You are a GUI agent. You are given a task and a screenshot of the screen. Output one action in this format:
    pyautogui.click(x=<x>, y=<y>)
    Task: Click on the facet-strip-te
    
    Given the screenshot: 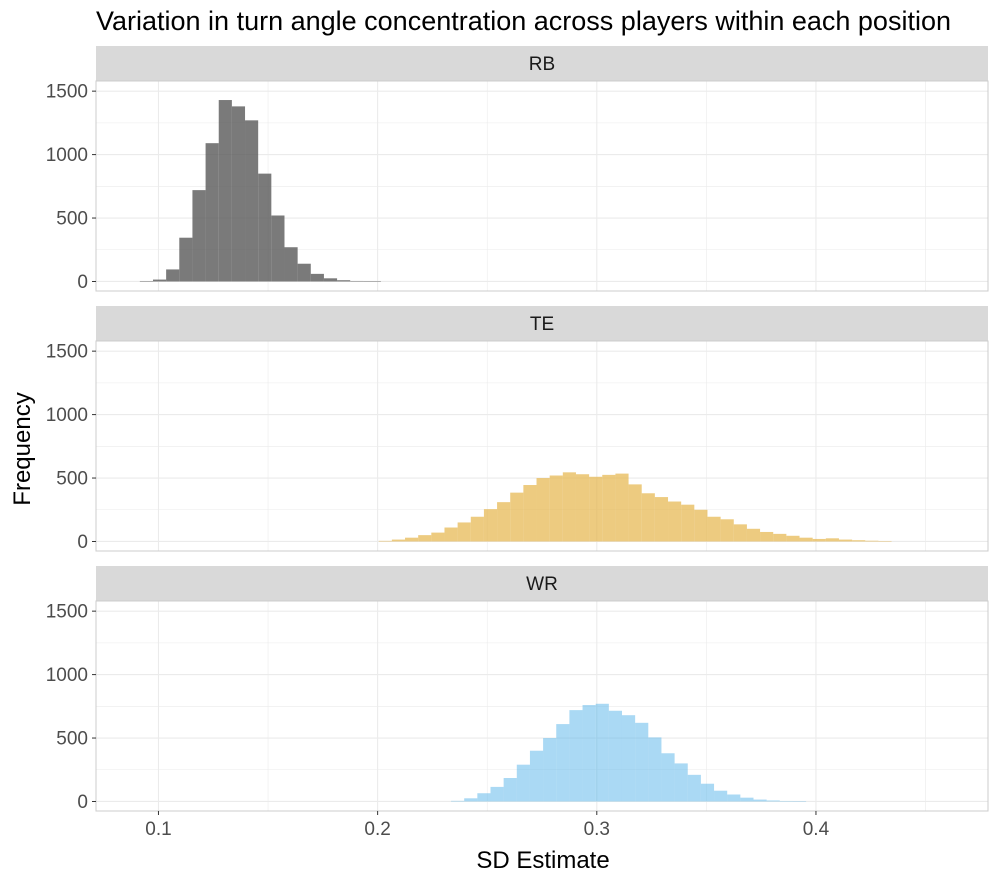 What is the action you would take?
    pyautogui.click(x=542, y=323)
    